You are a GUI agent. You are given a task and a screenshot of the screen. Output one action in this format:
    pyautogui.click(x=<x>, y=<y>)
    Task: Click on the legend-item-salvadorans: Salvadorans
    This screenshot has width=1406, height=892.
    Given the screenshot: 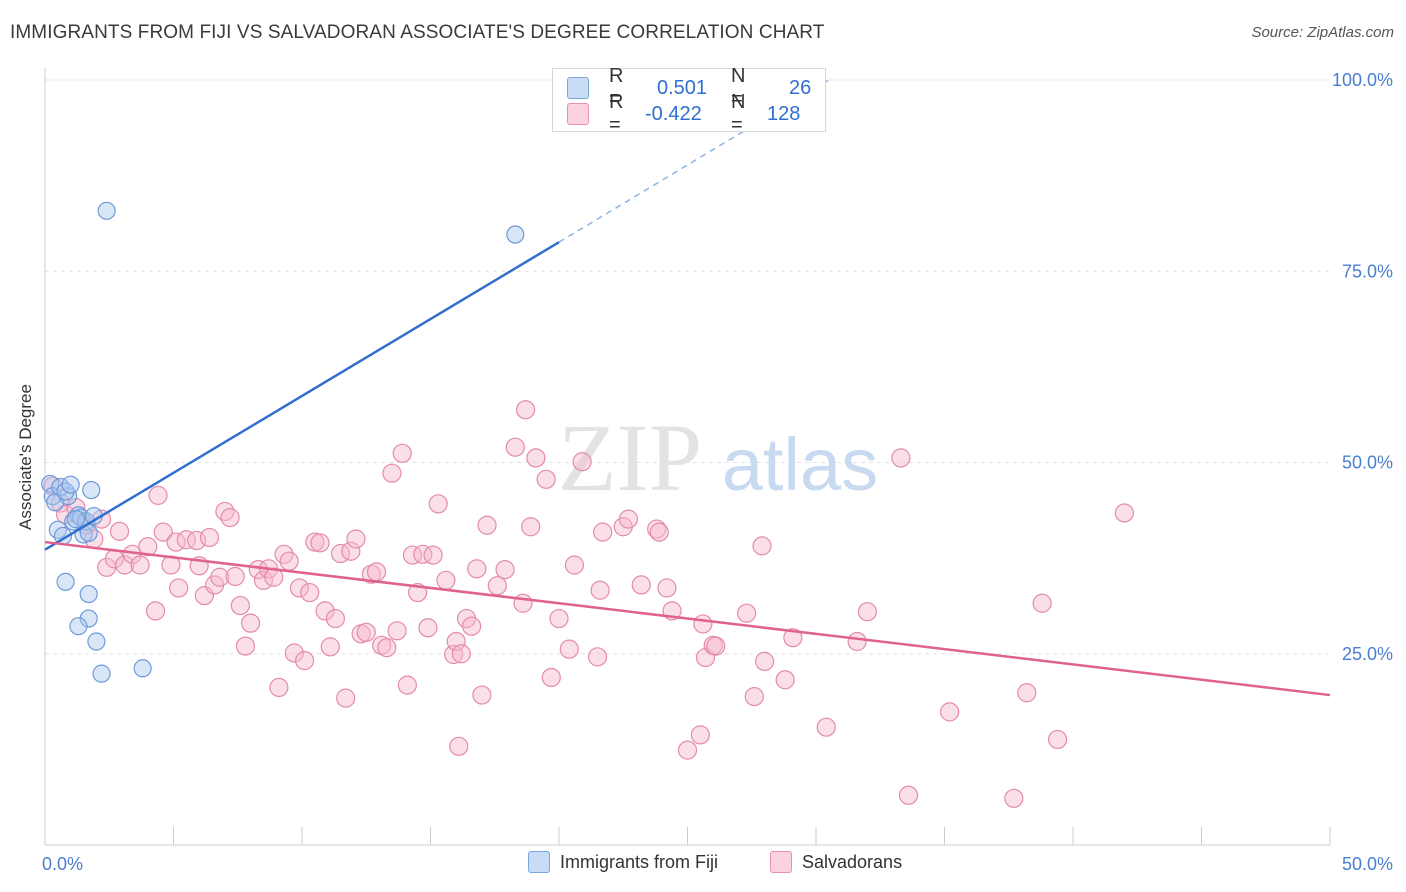 What is the action you would take?
    pyautogui.click(x=836, y=862)
    